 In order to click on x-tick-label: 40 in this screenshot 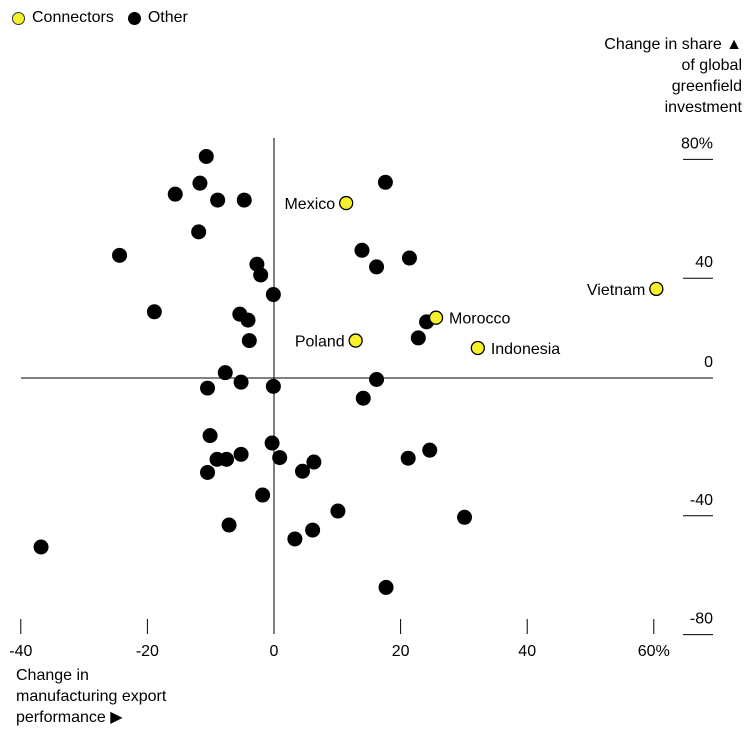, I will do `click(527, 651)`.